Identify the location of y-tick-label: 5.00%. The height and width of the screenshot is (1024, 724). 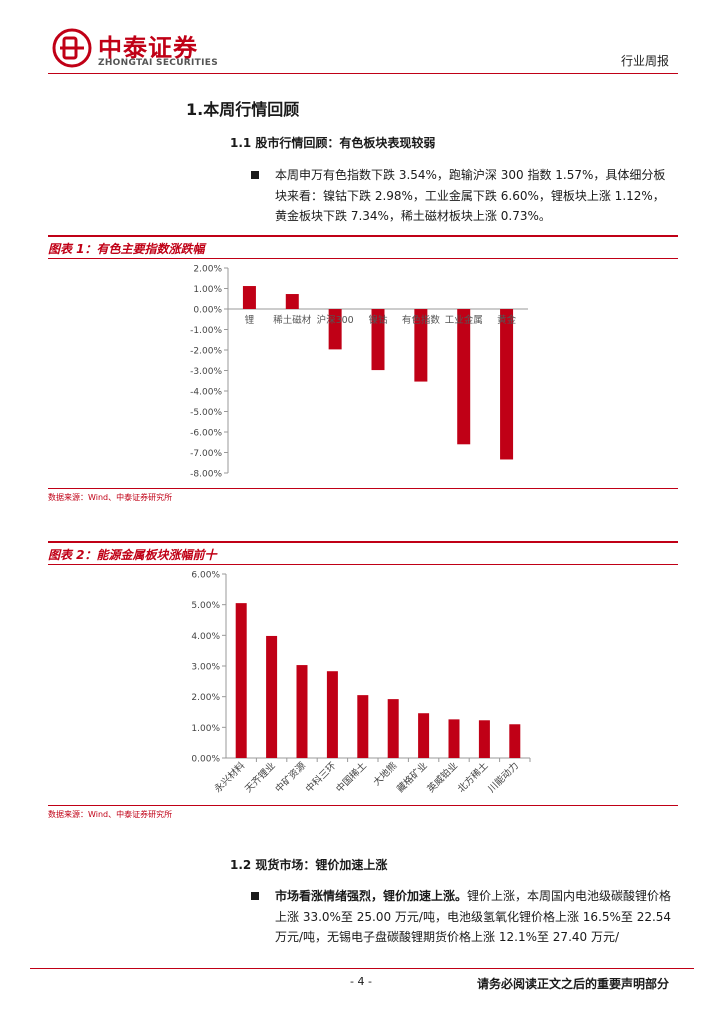
(205, 606).